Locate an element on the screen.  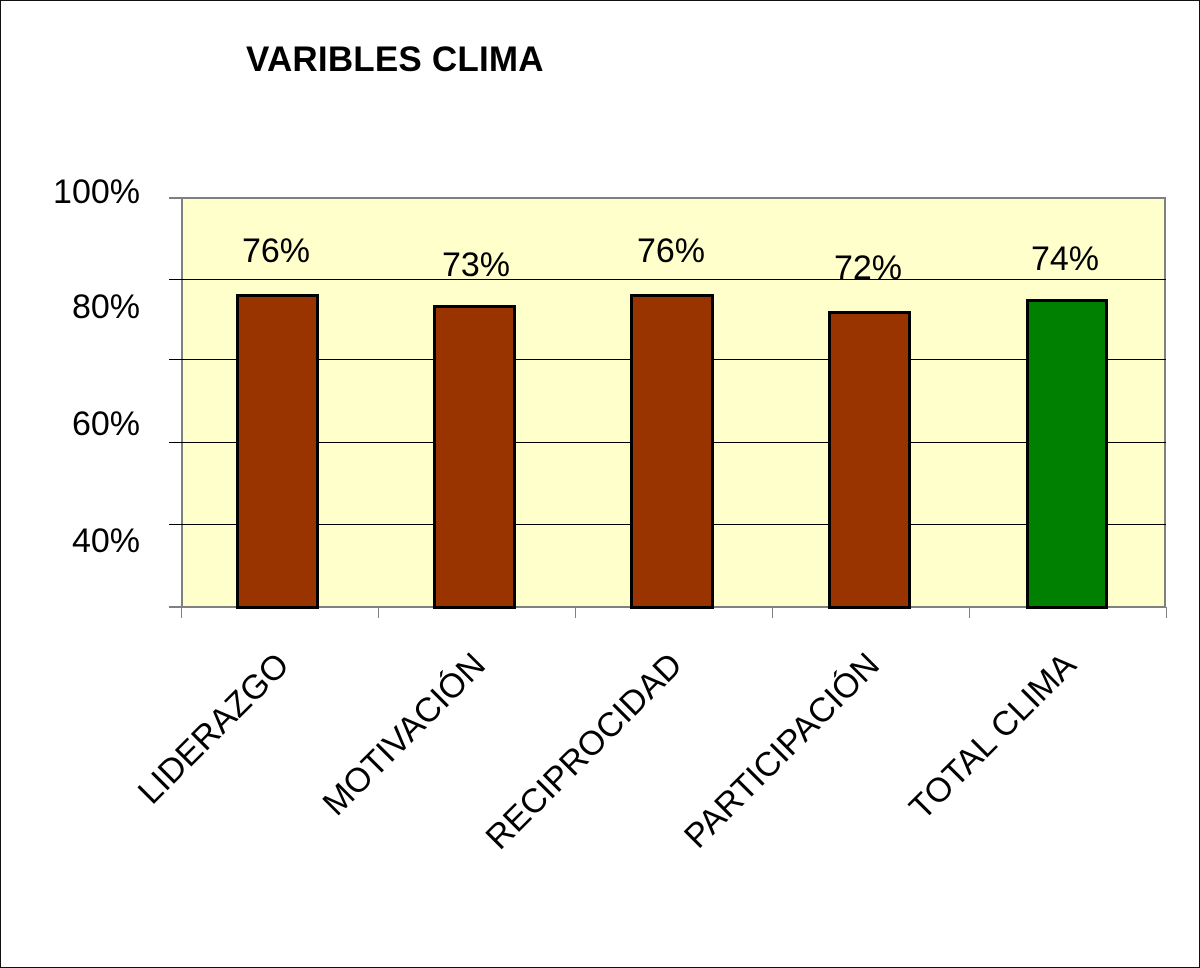
gridline is located at coordinates (667, 279).